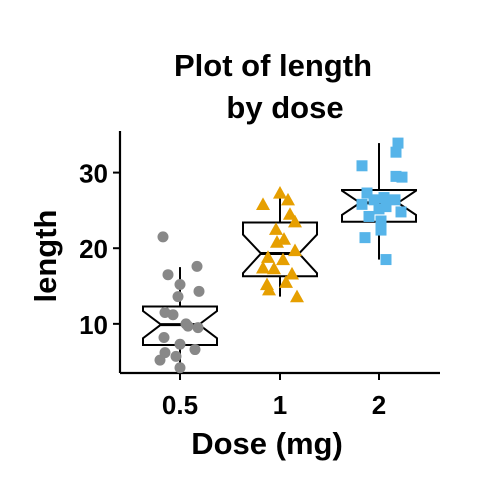 The image size is (480, 480). What do you see at coordinates (93, 249) in the screenshot?
I see `y-tick-label: 20` at bounding box center [93, 249].